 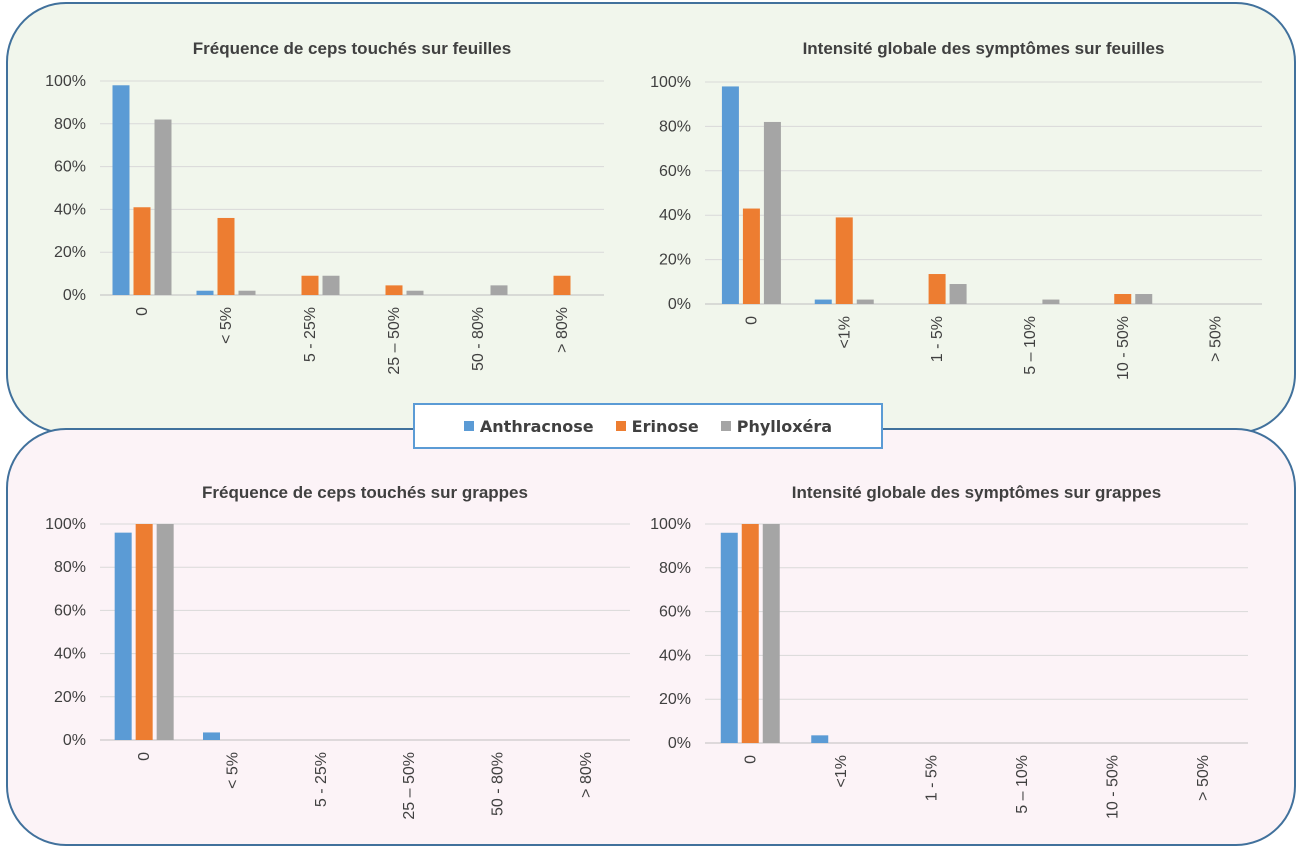 What do you see at coordinates (725, 426) in the screenshot?
I see `legend-swatch-phylloxera` at bounding box center [725, 426].